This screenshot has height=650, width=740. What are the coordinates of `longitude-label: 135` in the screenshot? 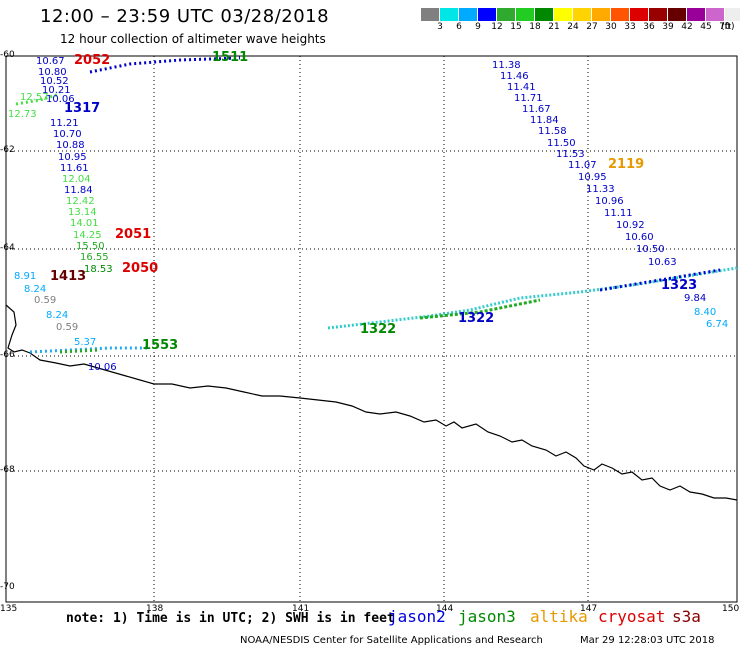 It's located at (9, 609).